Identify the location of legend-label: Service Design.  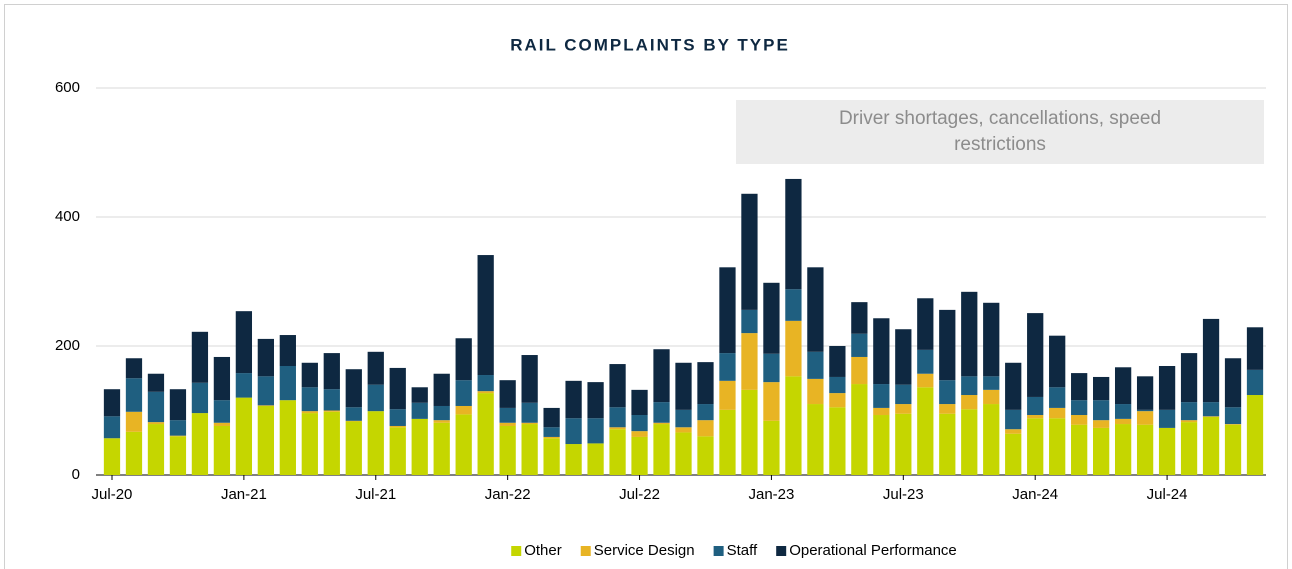
(644, 550).